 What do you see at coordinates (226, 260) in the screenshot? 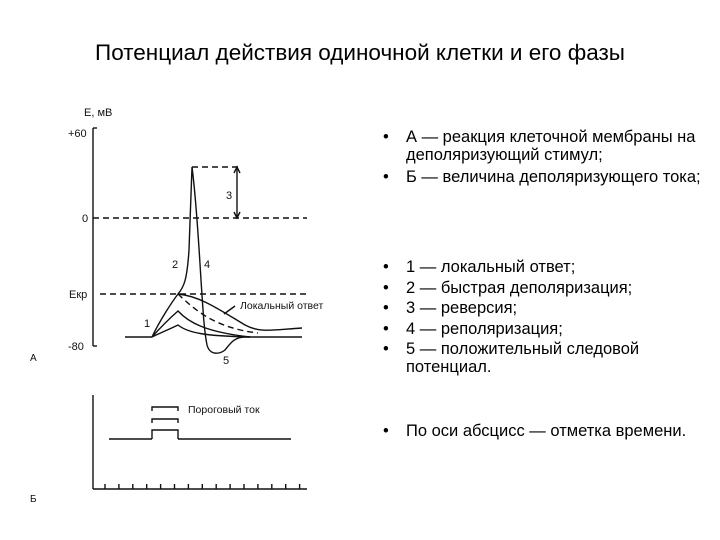
I see `action-potential-curve` at bounding box center [226, 260].